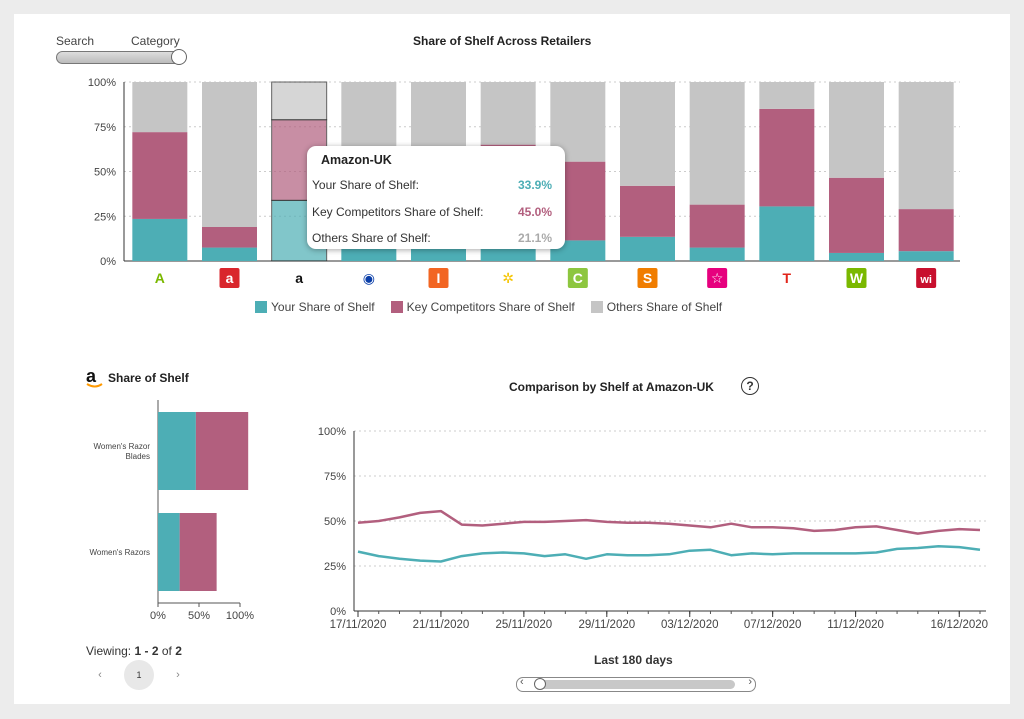 The image size is (1024, 719). What do you see at coordinates (606, 625) in the screenshot?
I see `line-x-tick-label: 29/11/2020` at bounding box center [606, 625].